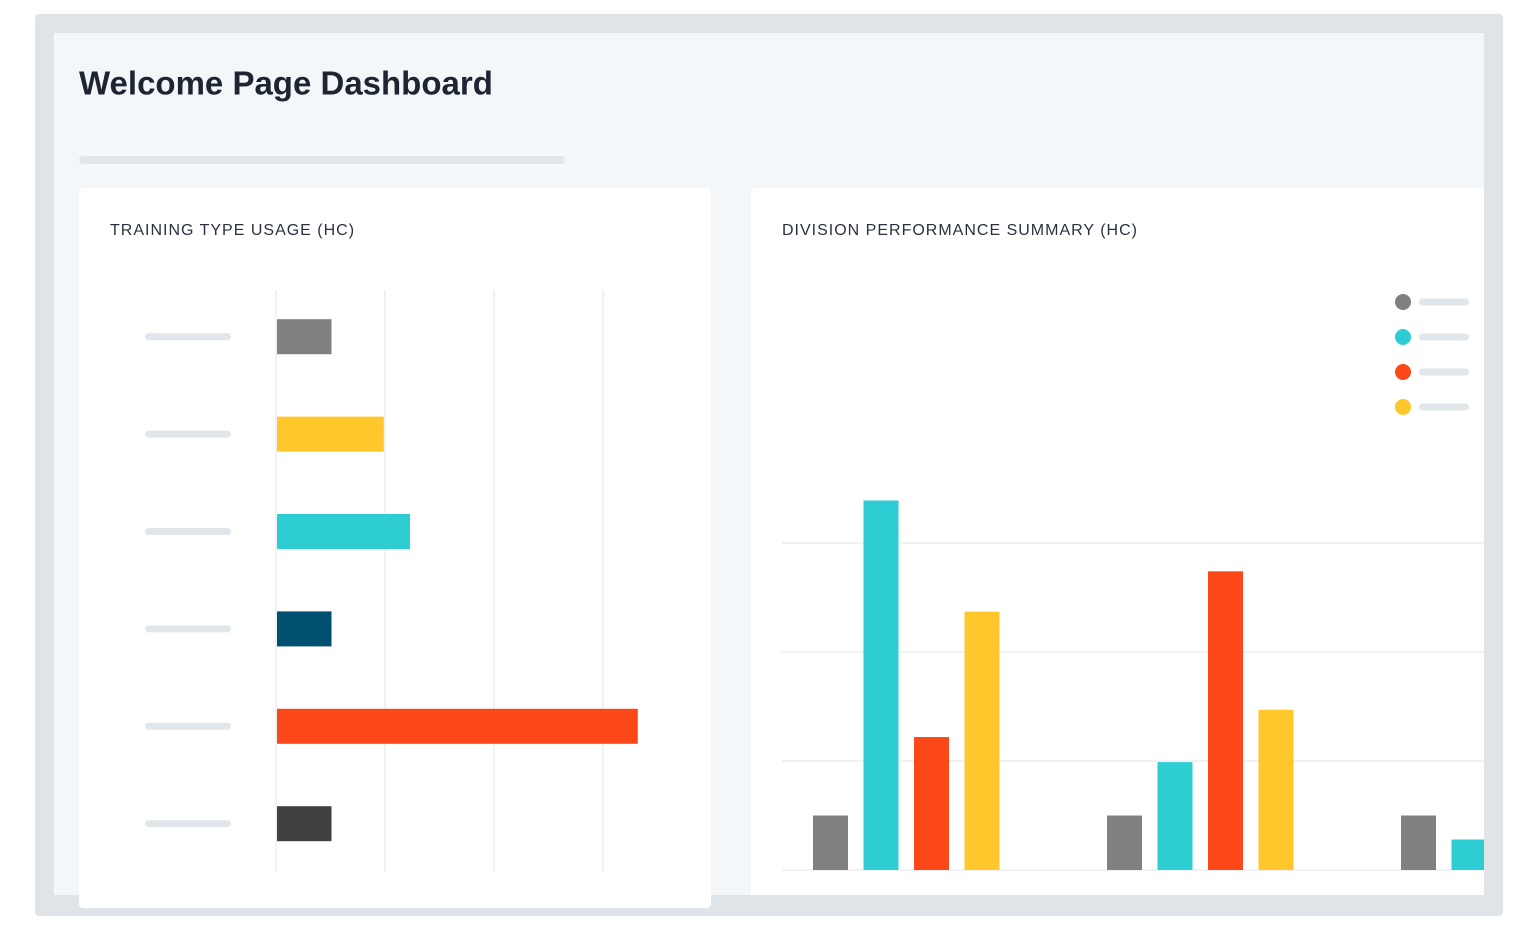 The height and width of the screenshot is (930, 1536). What do you see at coordinates (286, 83) in the screenshot?
I see `page-title: Welcome Page Dashboard` at bounding box center [286, 83].